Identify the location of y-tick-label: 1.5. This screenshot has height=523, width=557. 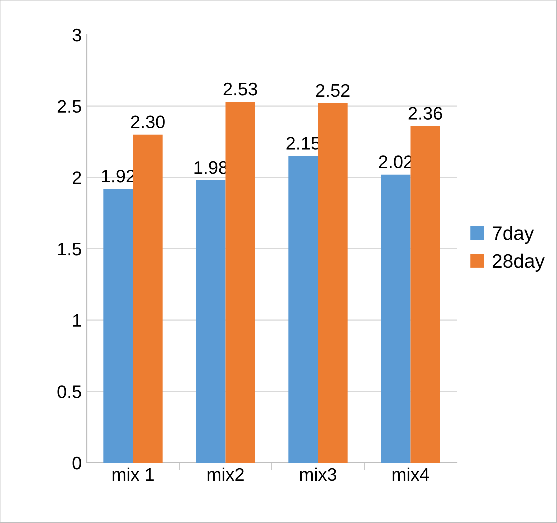
(70, 249).